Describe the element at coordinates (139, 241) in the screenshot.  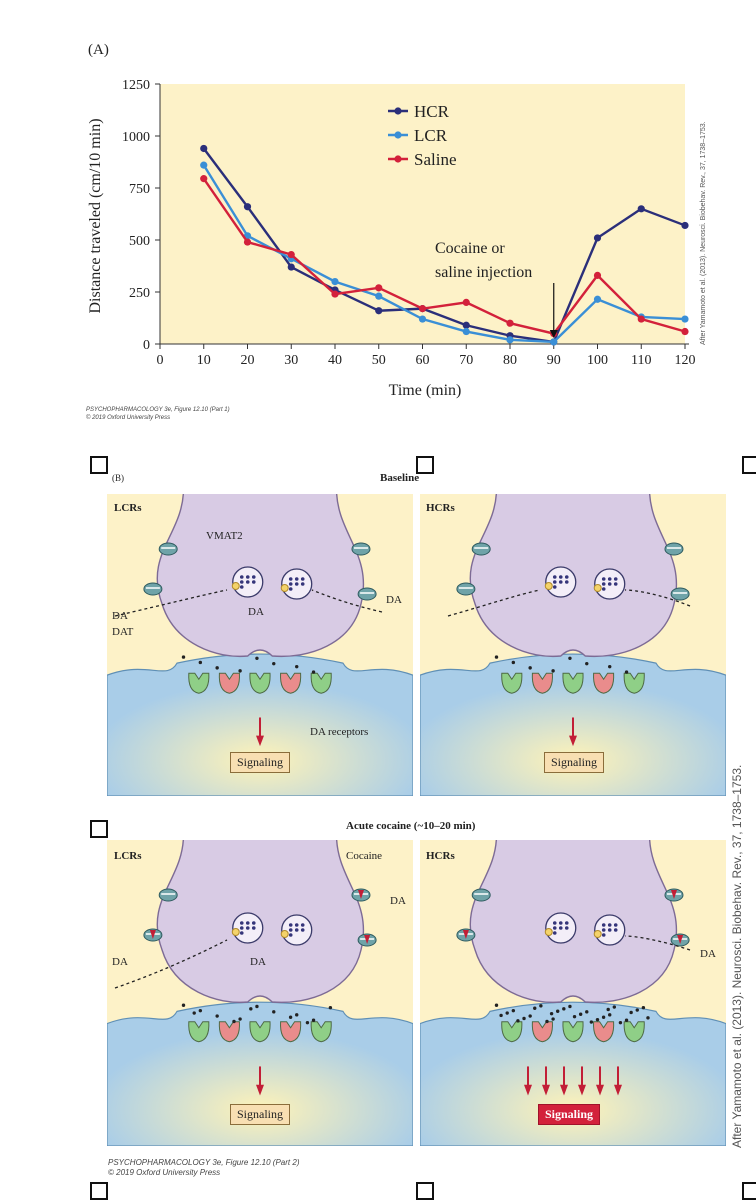
I see `y-tick-label: 500` at that location.